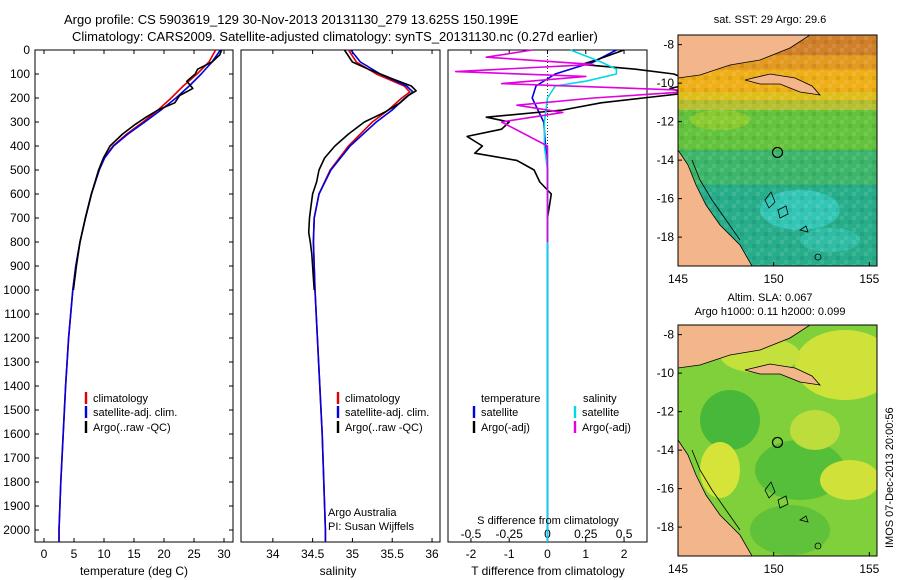 The height and width of the screenshot is (580, 900). I want to click on x-tick-label: 25, so click(194, 554).